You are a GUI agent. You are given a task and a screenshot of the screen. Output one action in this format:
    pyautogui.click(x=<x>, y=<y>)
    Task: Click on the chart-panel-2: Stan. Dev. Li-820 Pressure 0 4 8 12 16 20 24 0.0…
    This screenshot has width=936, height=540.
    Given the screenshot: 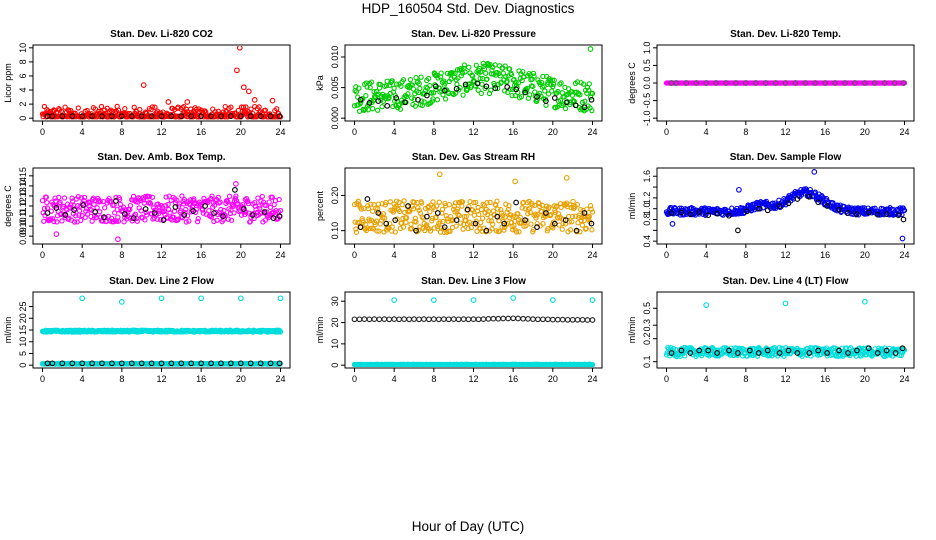 What is the action you would take?
    pyautogui.click(x=459, y=83)
    